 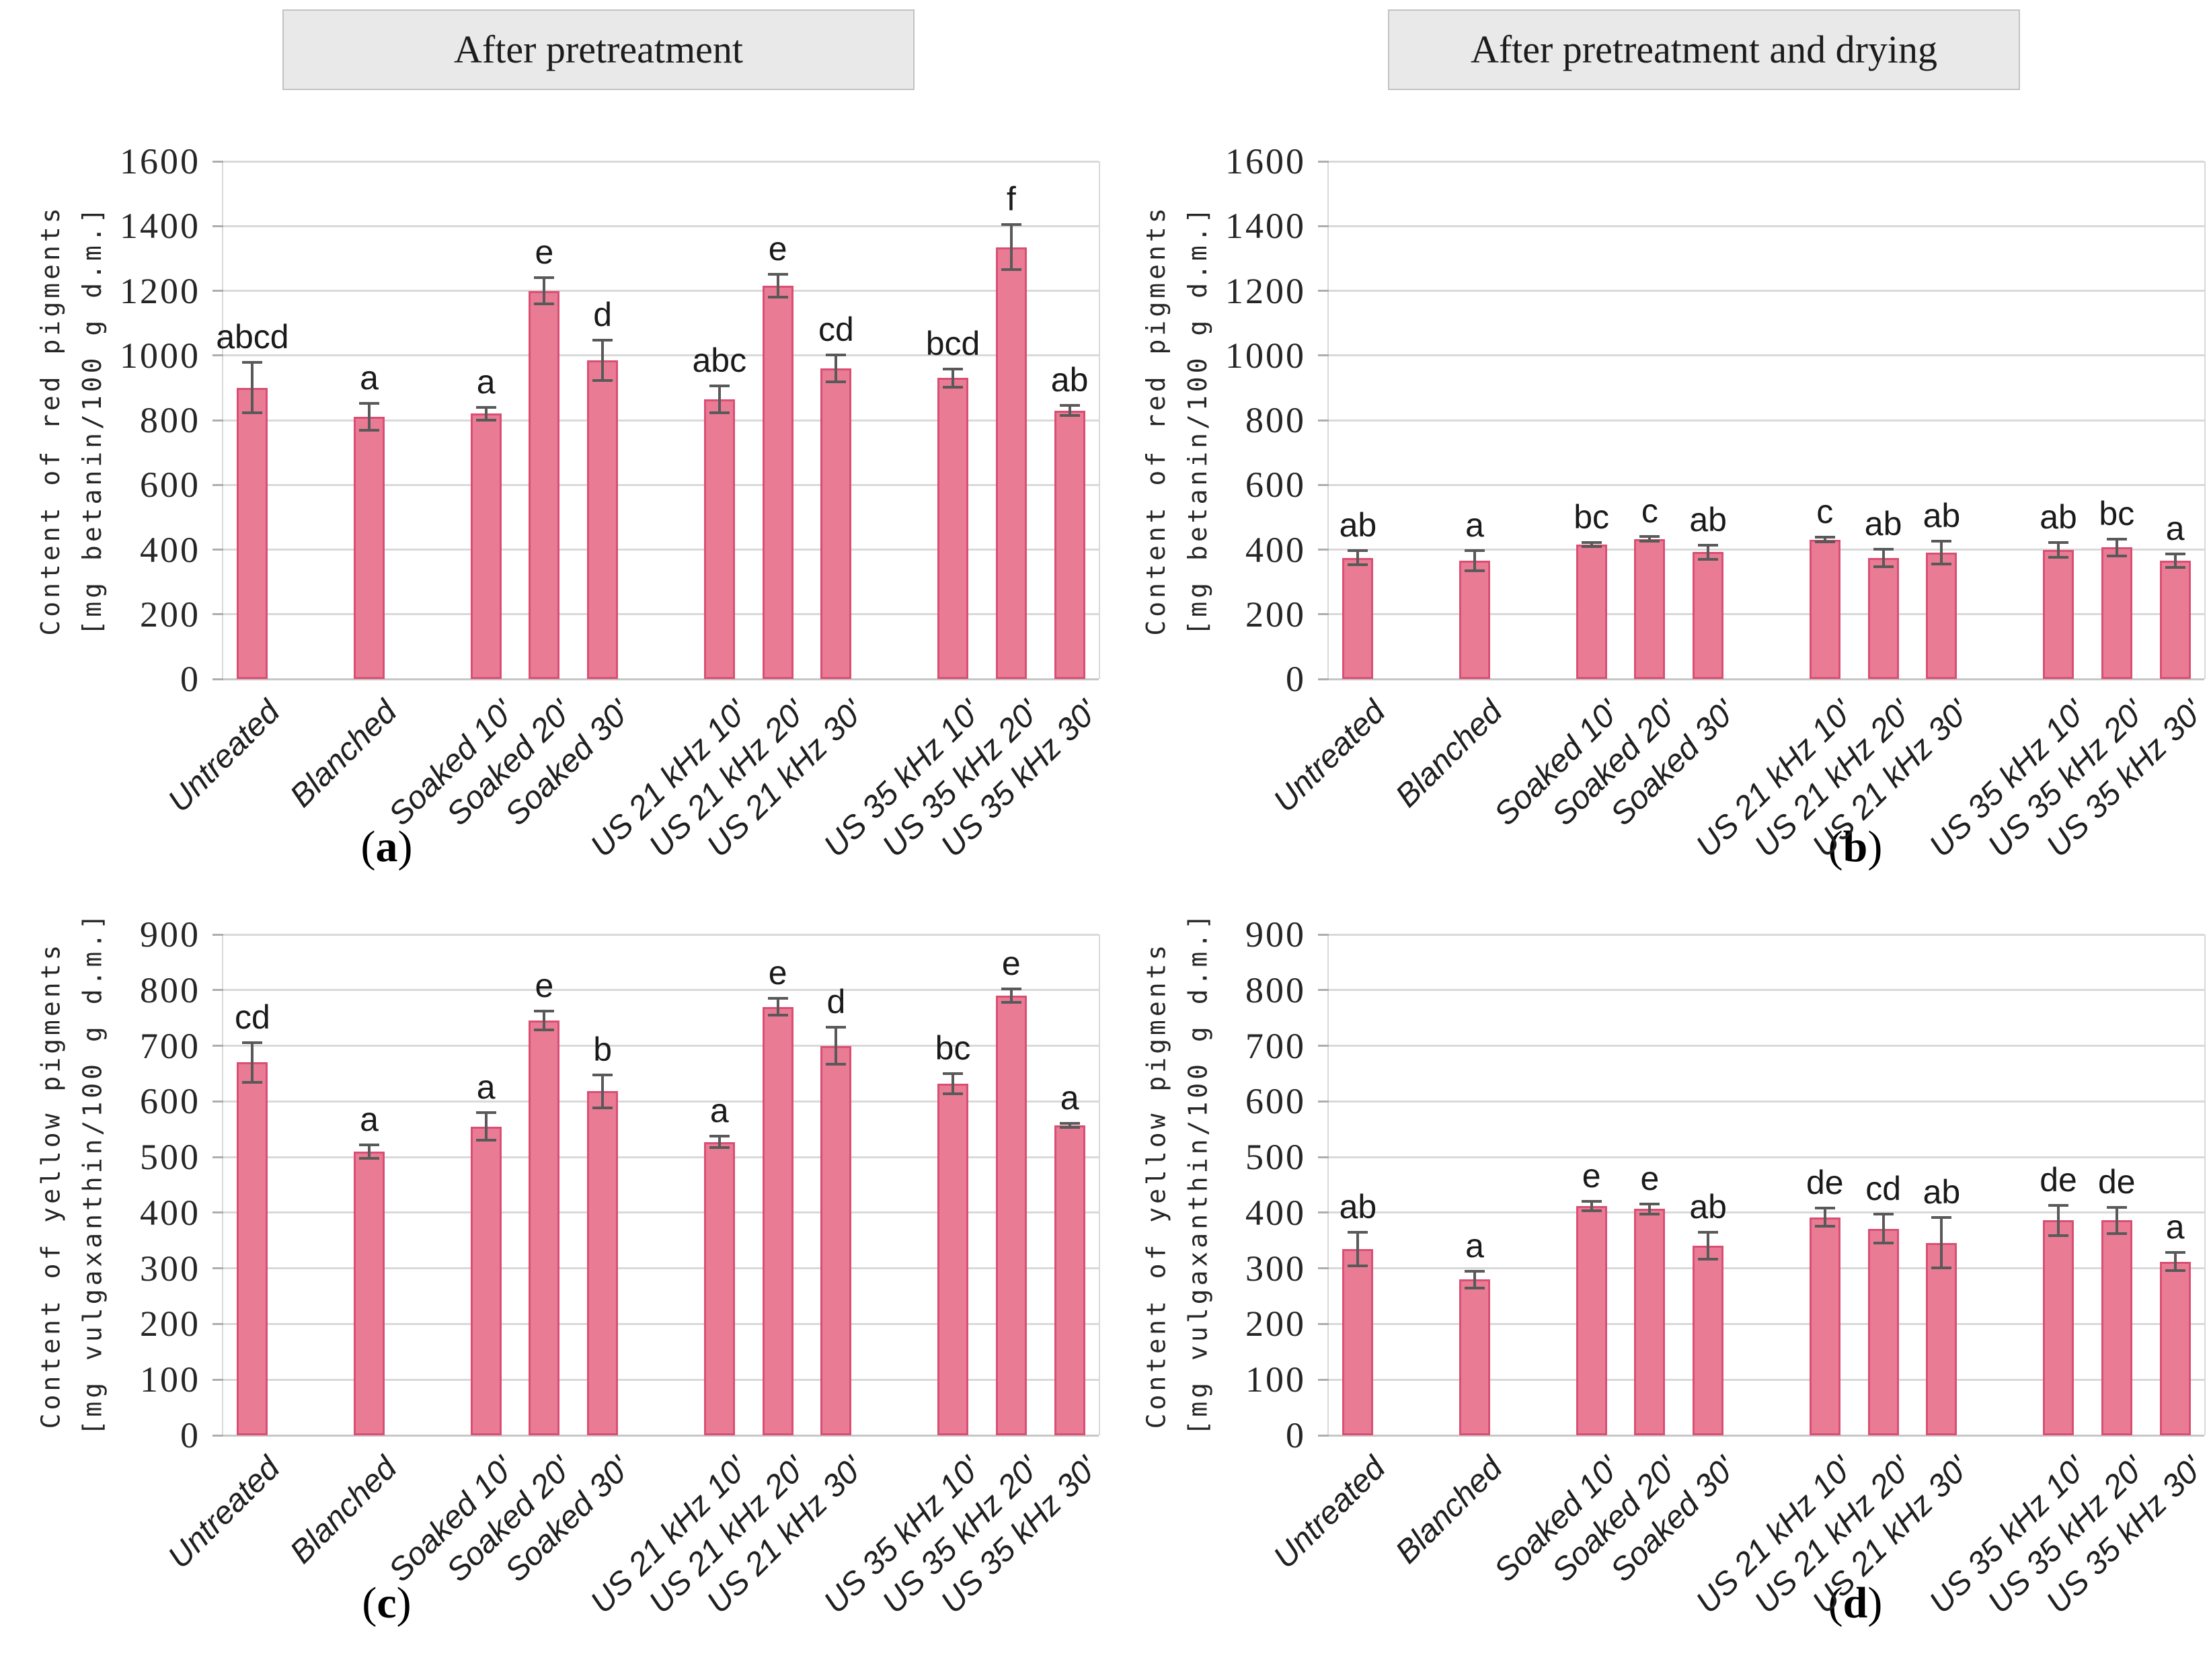 I want to click on panel-caption: (a), so click(x=386, y=848).